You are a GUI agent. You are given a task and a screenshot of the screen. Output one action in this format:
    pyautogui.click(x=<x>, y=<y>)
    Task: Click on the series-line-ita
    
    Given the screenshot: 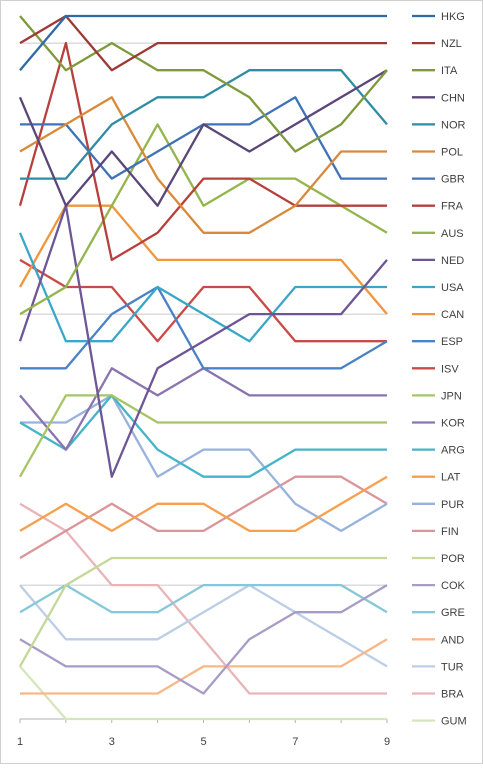 What is the action you would take?
    pyautogui.click(x=203, y=84)
    